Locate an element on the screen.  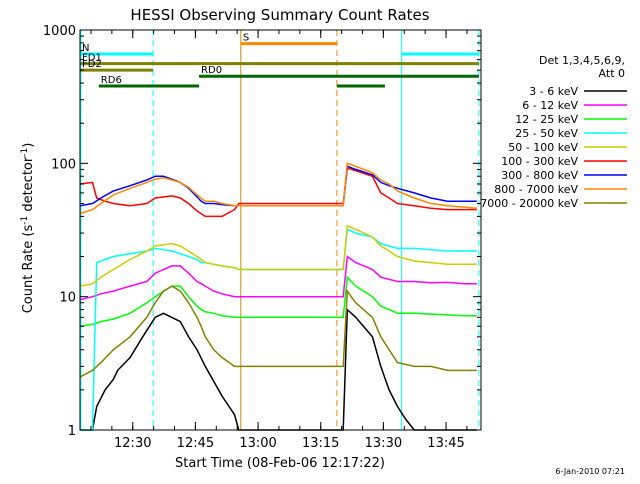
legend-label-6: 300 - 800 keV is located at coordinates (539, 175).